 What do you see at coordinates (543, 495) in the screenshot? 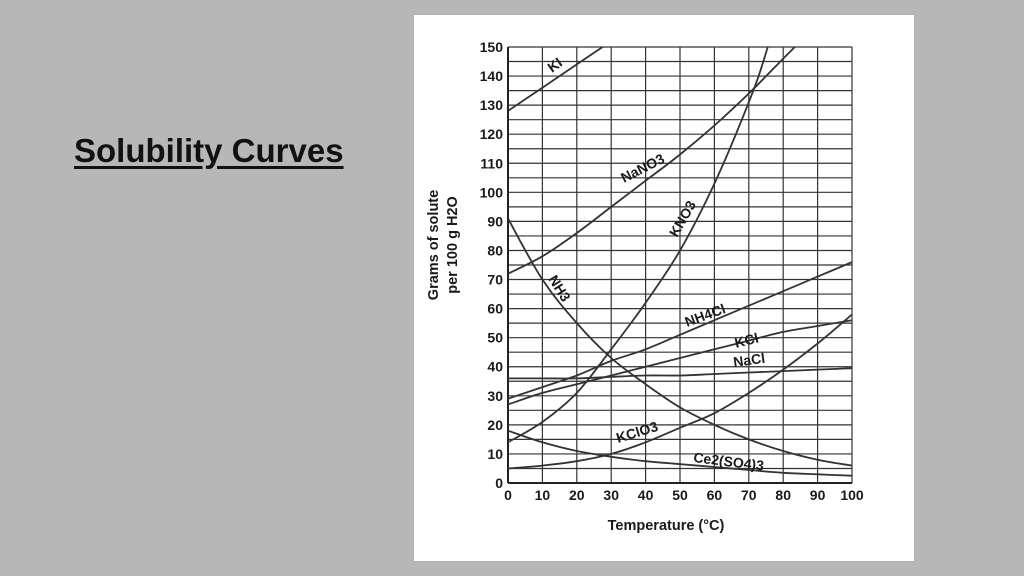
I see `x-tick-label: 10` at bounding box center [543, 495].